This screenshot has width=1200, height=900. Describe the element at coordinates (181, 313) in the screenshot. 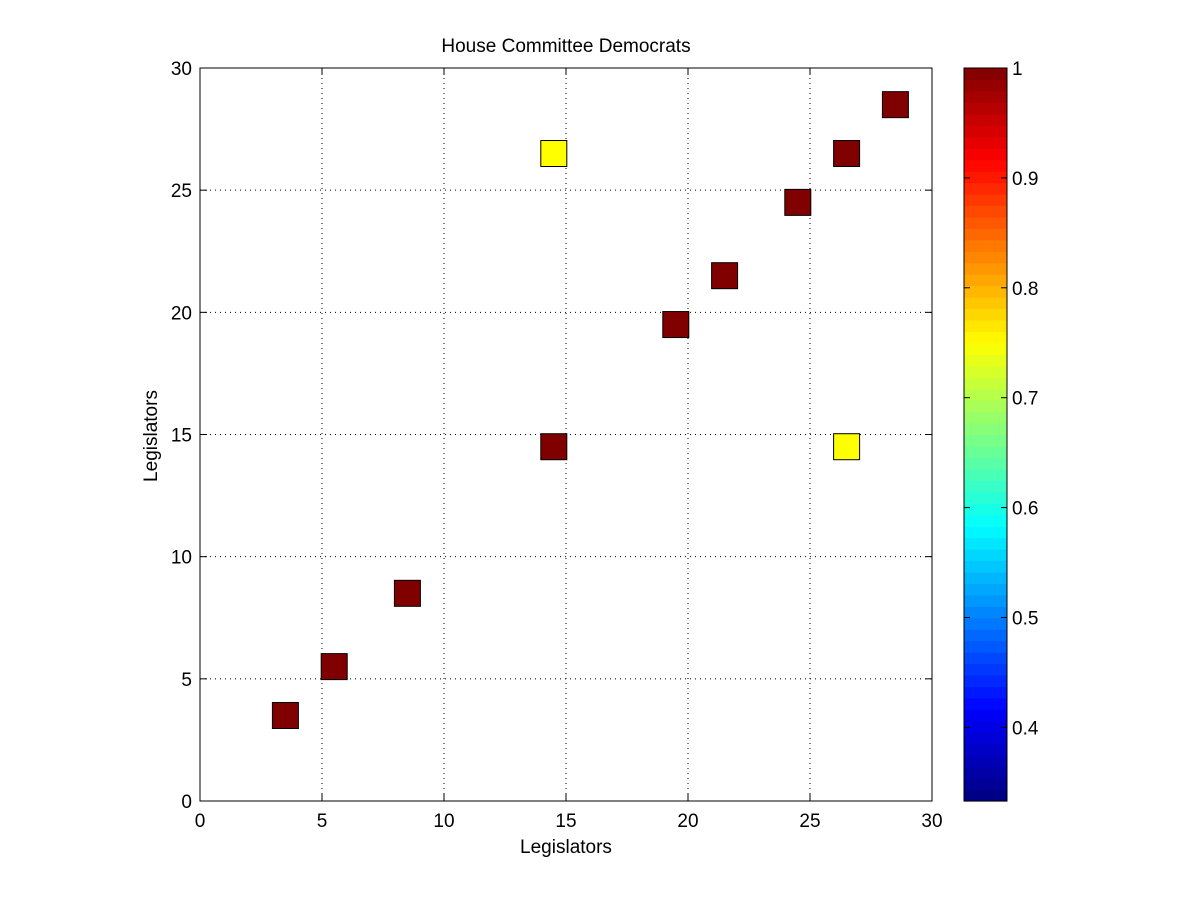

I see `y-tick-label: 20` at that location.